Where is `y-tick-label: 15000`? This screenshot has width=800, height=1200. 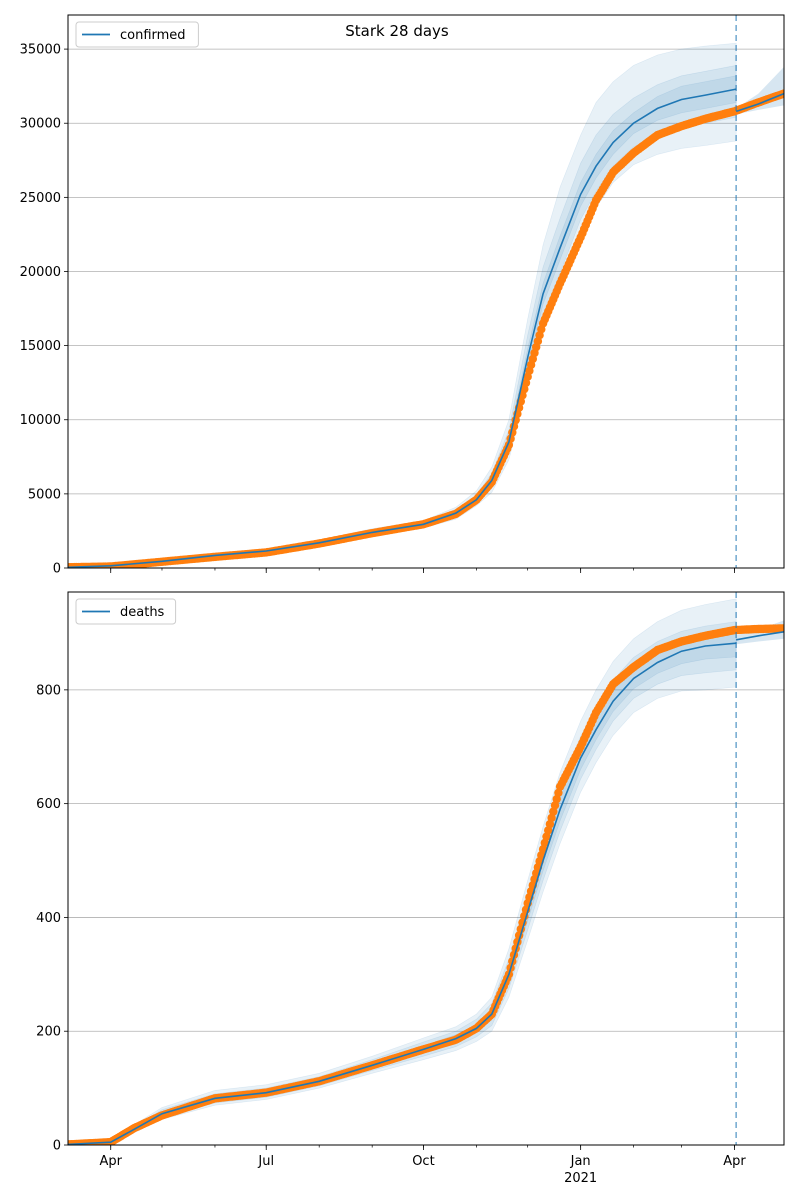 y-tick-label: 15000 is located at coordinates (40, 346).